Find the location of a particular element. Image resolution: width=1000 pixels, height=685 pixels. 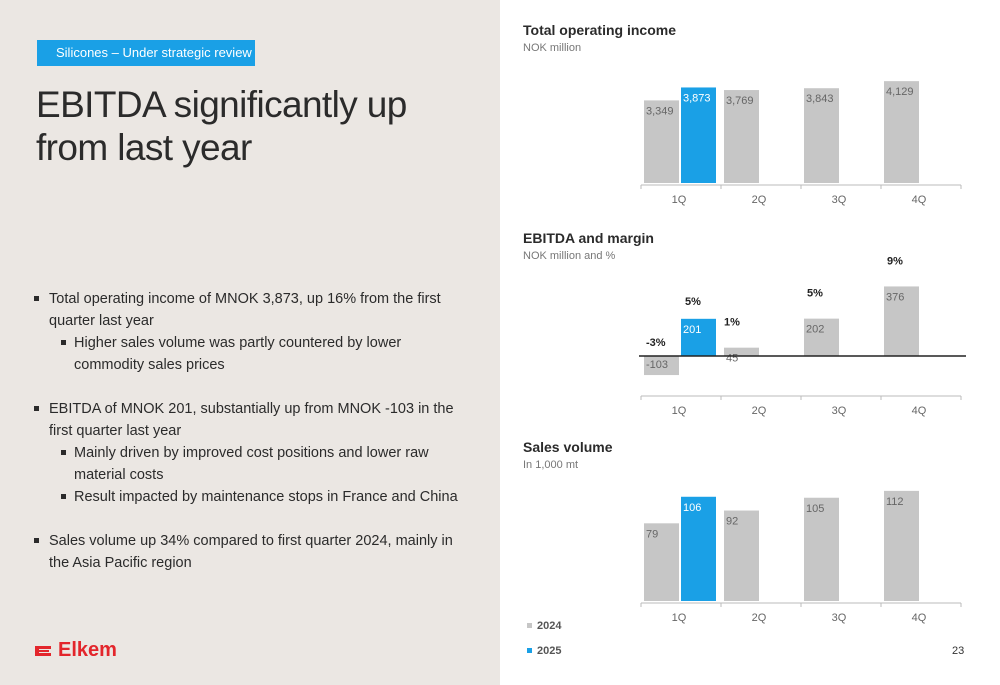

data-label-2024: 105 is located at coordinates (815, 509).